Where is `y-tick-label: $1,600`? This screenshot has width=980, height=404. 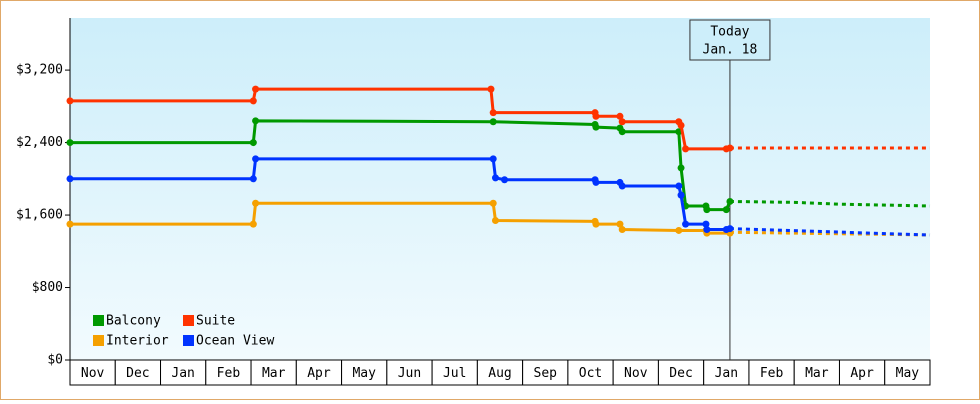
y-tick-label: $1,600 is located at coordinates (39, 215).